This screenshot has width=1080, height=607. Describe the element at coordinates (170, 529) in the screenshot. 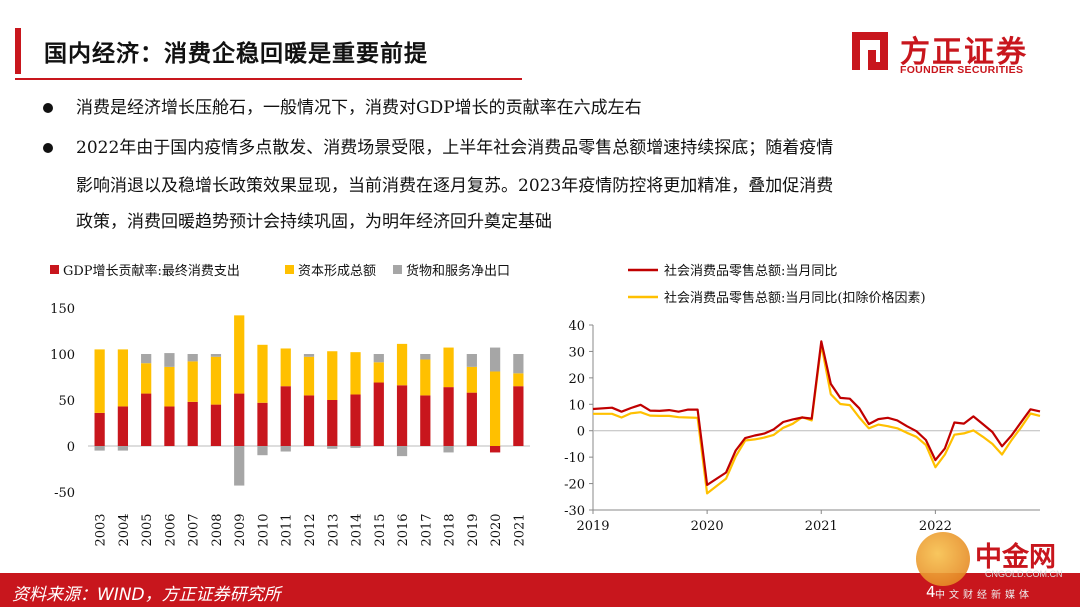

I see `x-tick-label: 2006` at that location.